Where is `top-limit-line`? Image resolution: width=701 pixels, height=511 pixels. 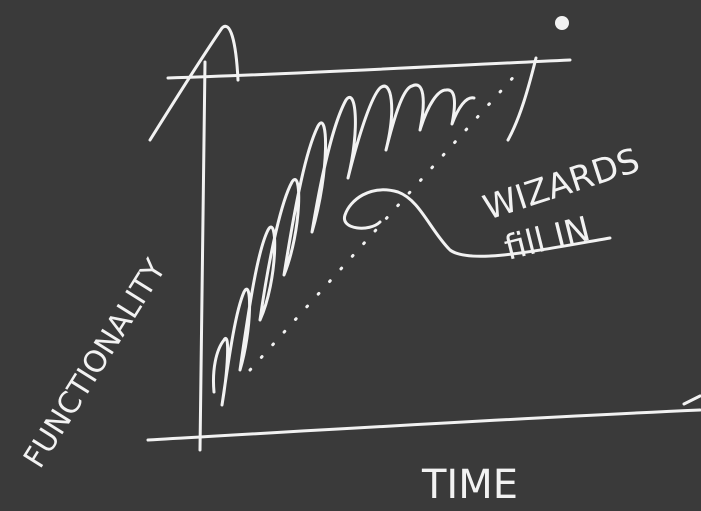 top-limit-line is located at coordinates (369, 69).